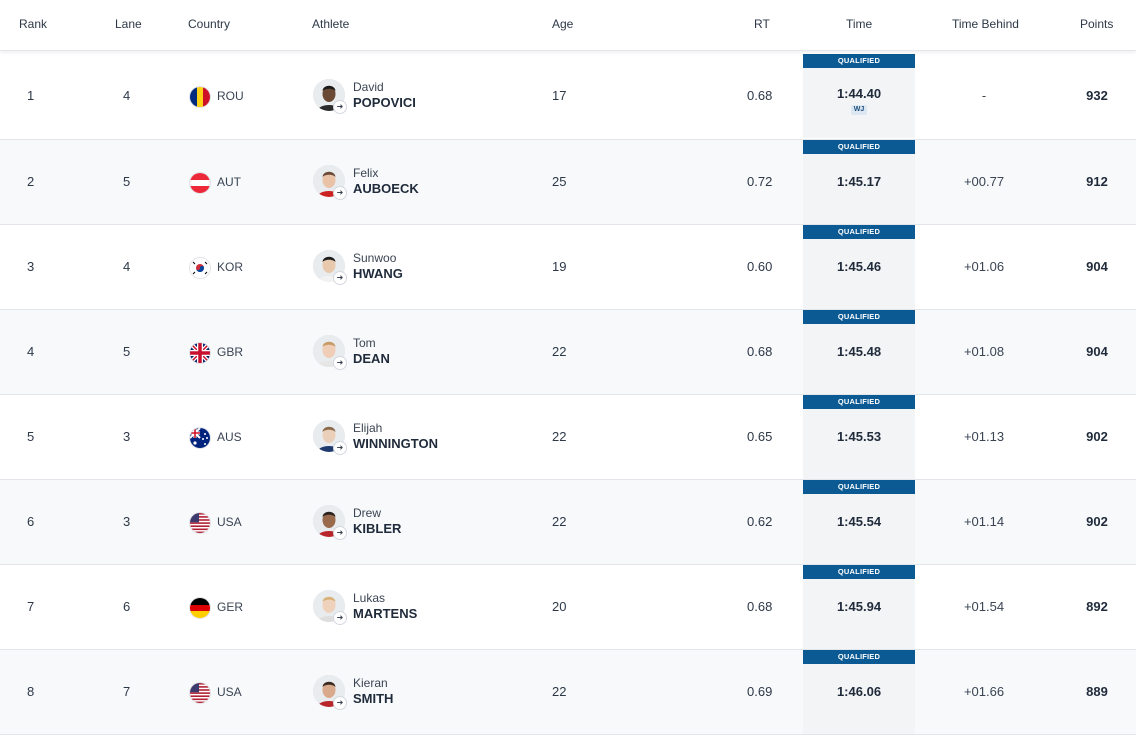 Image resolution: width=1136 pixels, height=735 pixels. What do you see at coordinates (1097, 351) in the screenshot?
I see `points-value: 904` at bounding box center [1097, 351].